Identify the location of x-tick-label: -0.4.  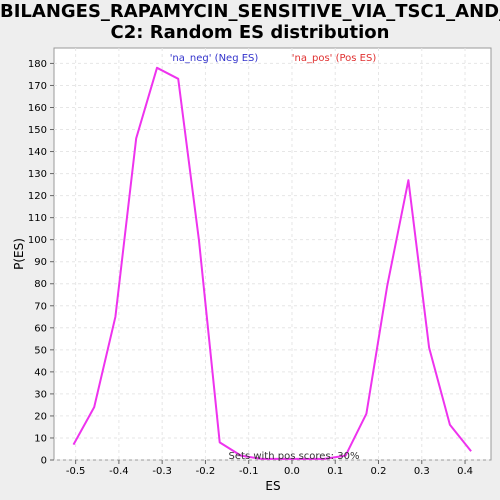
(119, 471).